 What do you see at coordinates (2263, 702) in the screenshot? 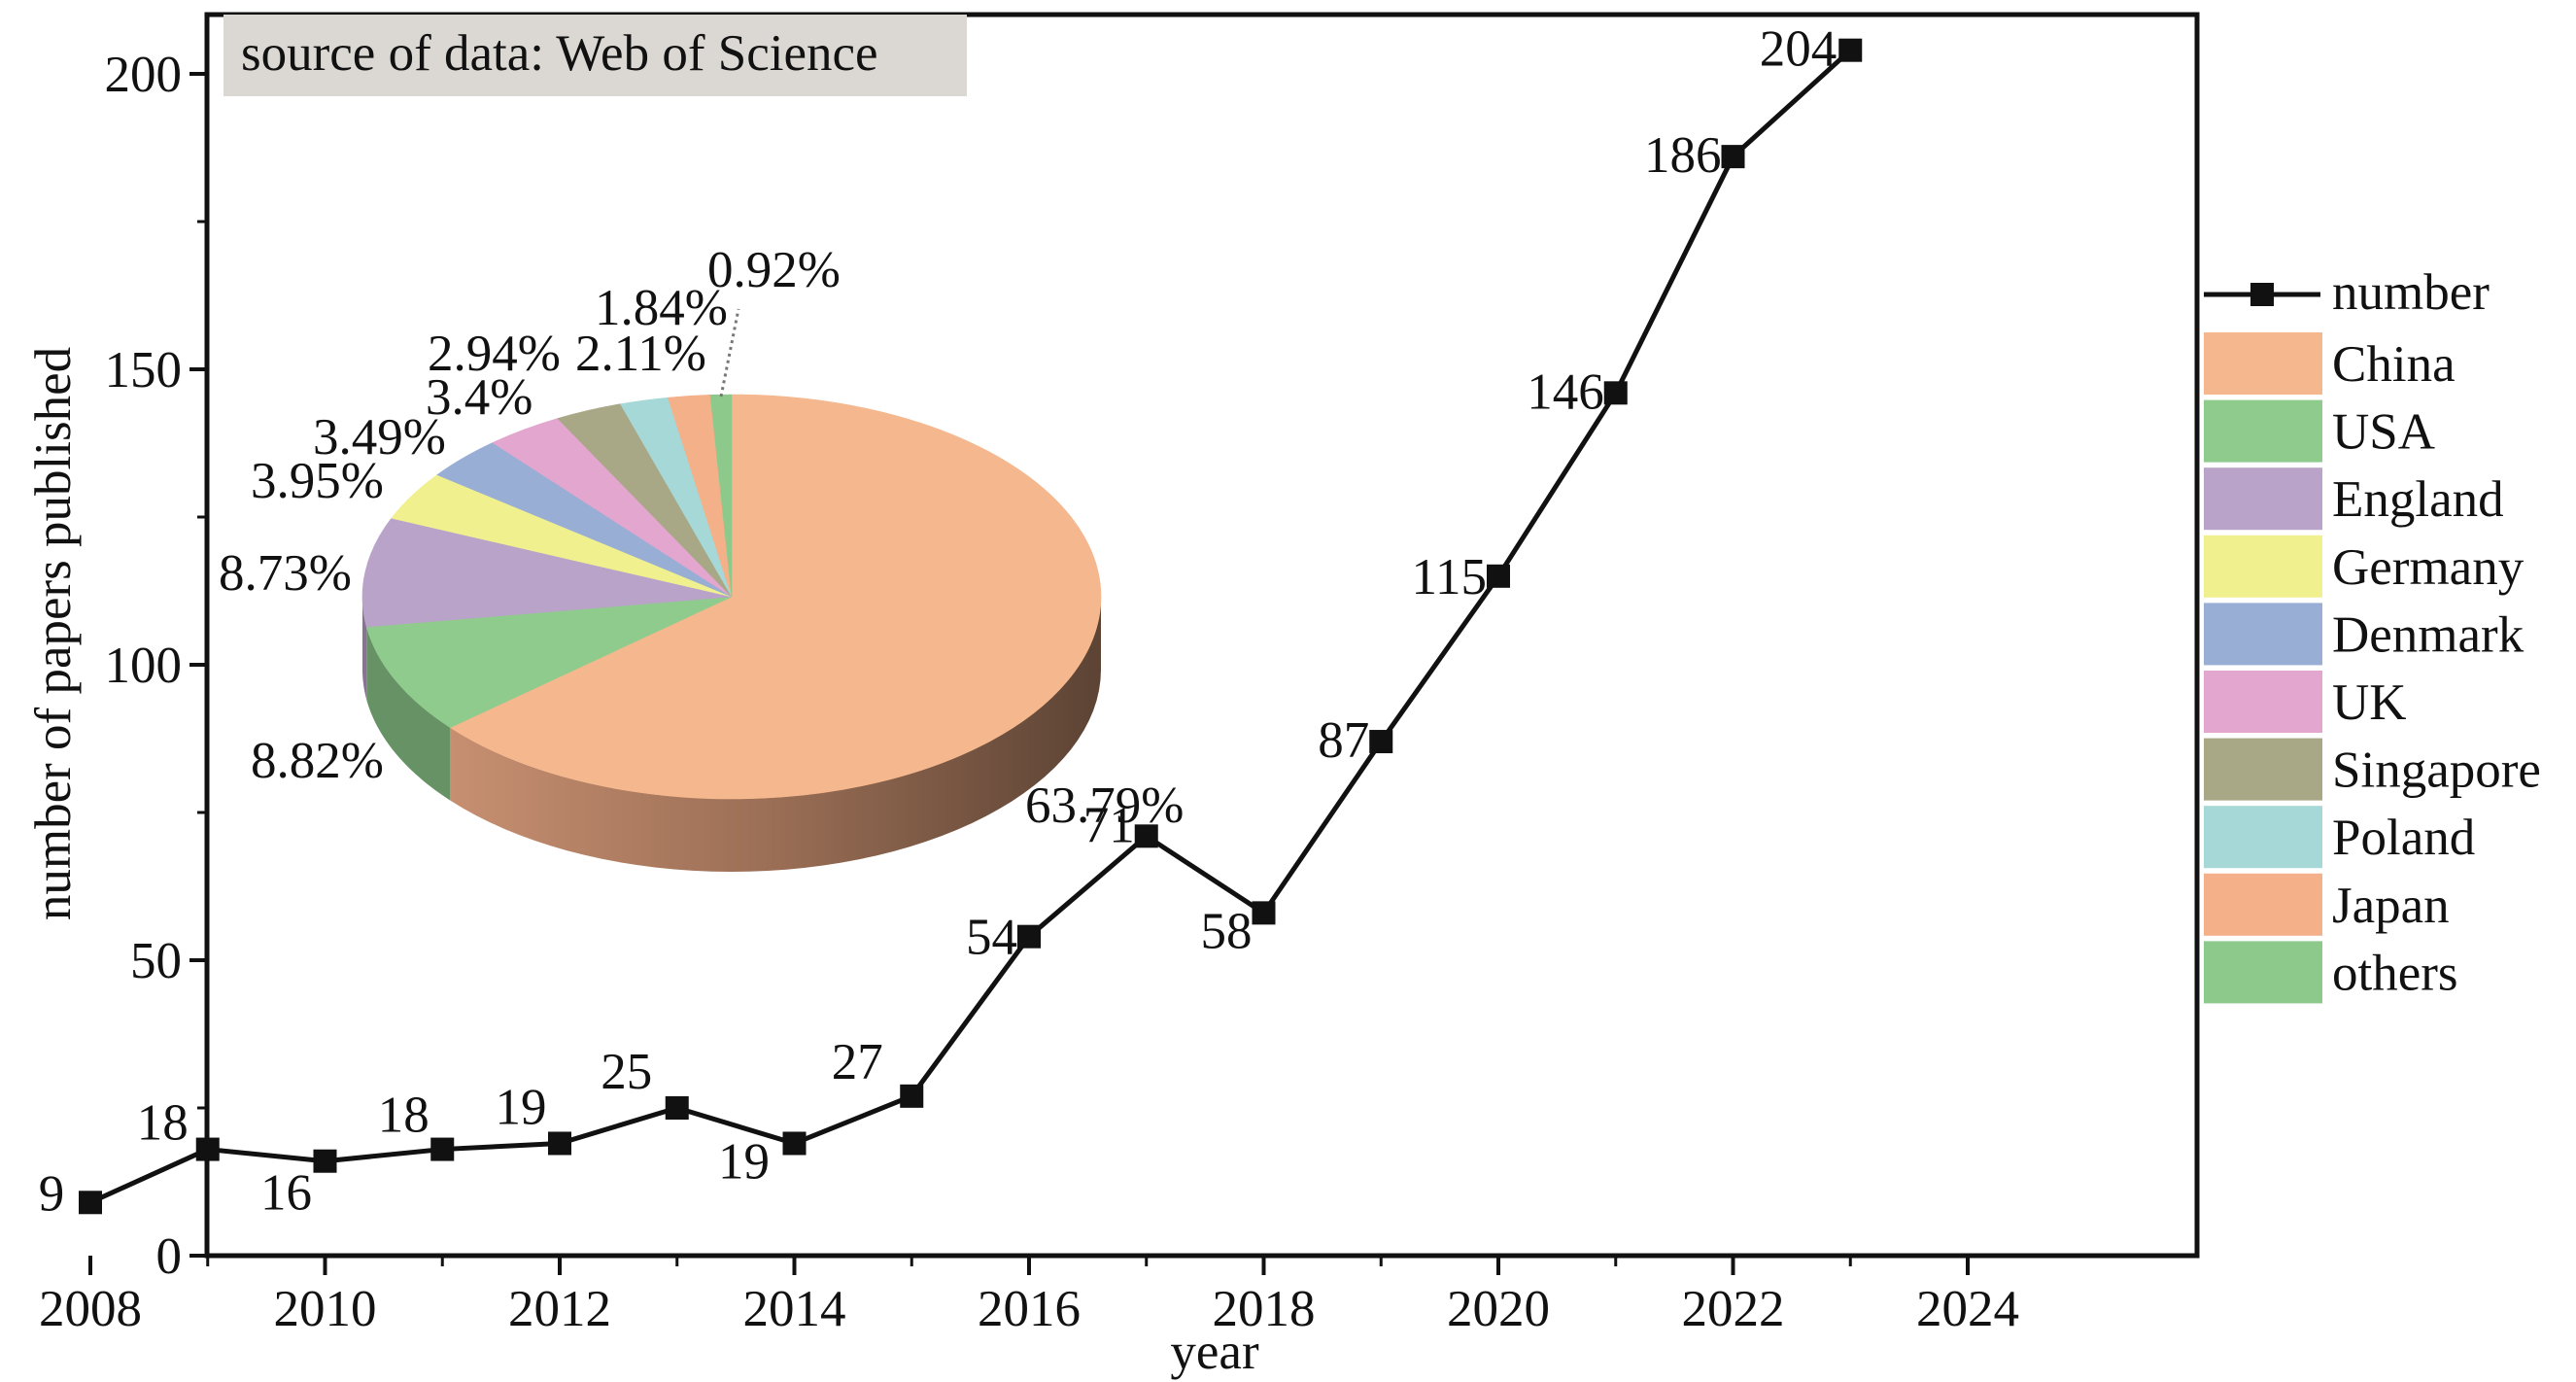
I see `legend-swatch-uk` at bounding box center [2263, 702].